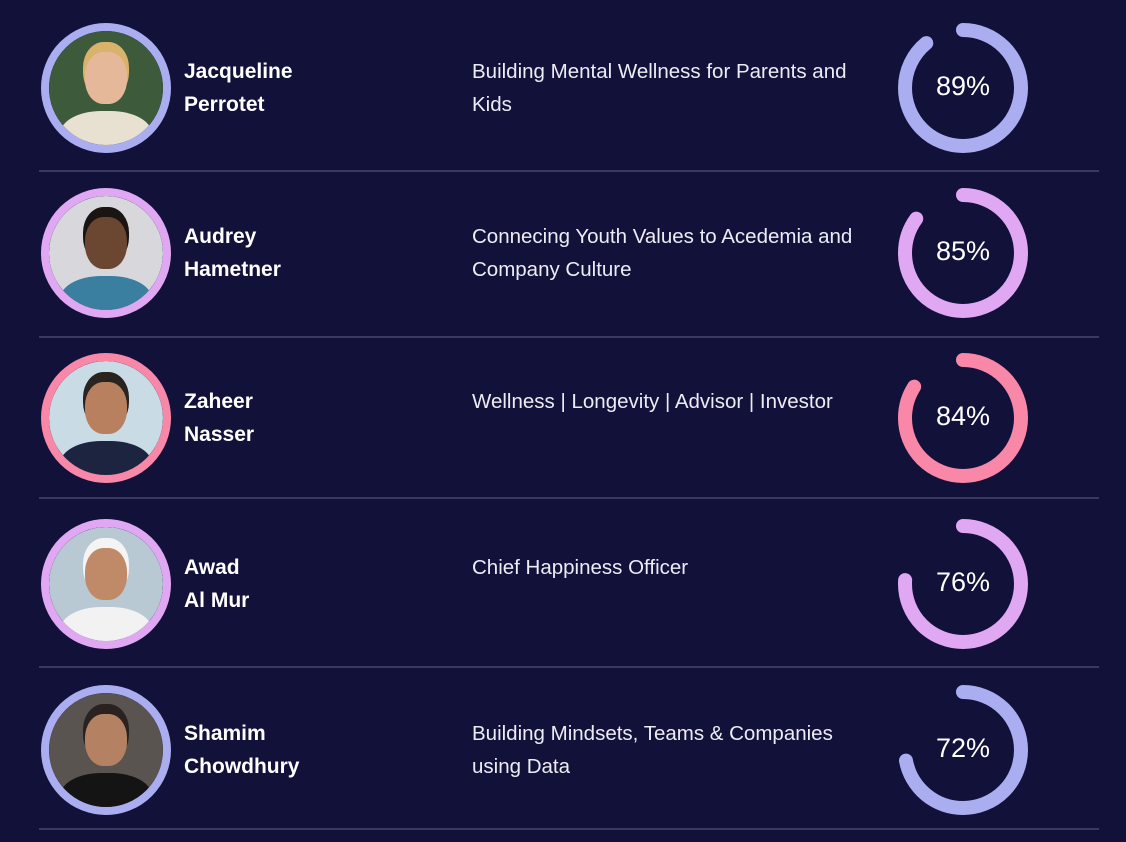 This screenshot has width=1126, height=842. Describe the element at coordinates (238, 88) in the screenshot. I see `person-name: Jacqueline Perrotet` at that location.